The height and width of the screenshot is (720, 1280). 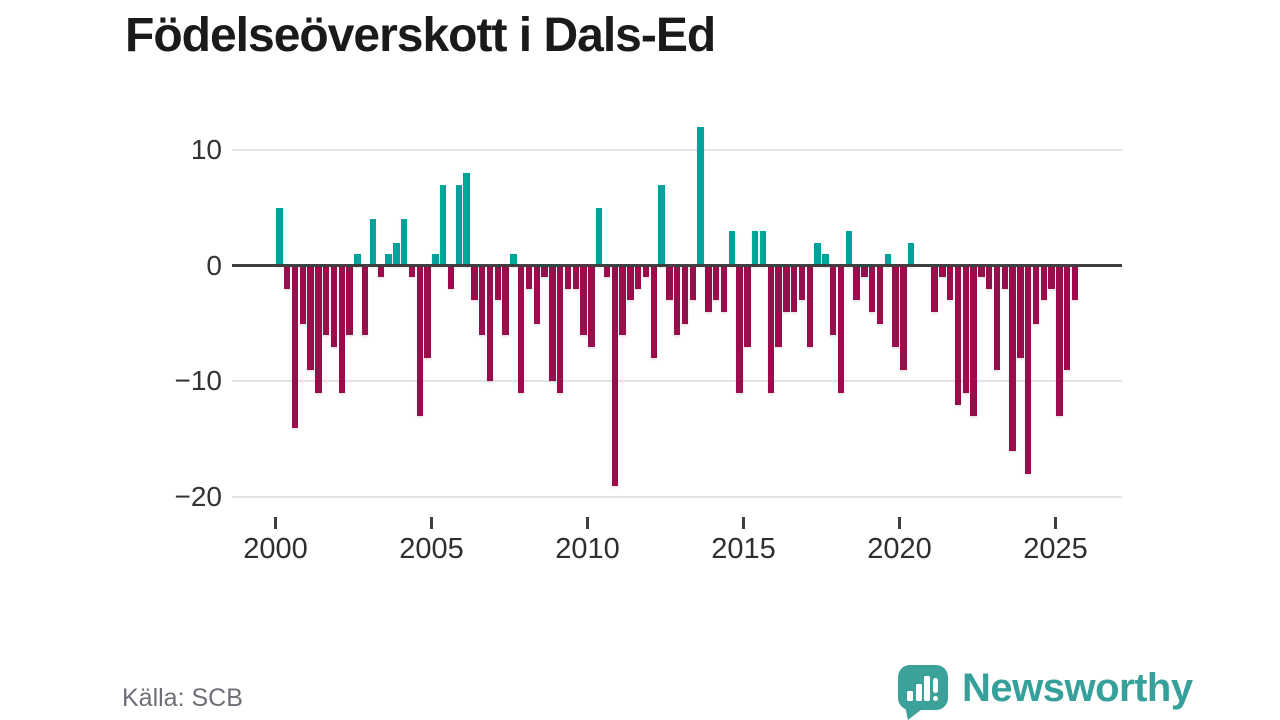 What do you see at coordinates (198, 381) in the screenshot?
I see `y-axis-tick-label: −10` at bounding box center [198, 381].